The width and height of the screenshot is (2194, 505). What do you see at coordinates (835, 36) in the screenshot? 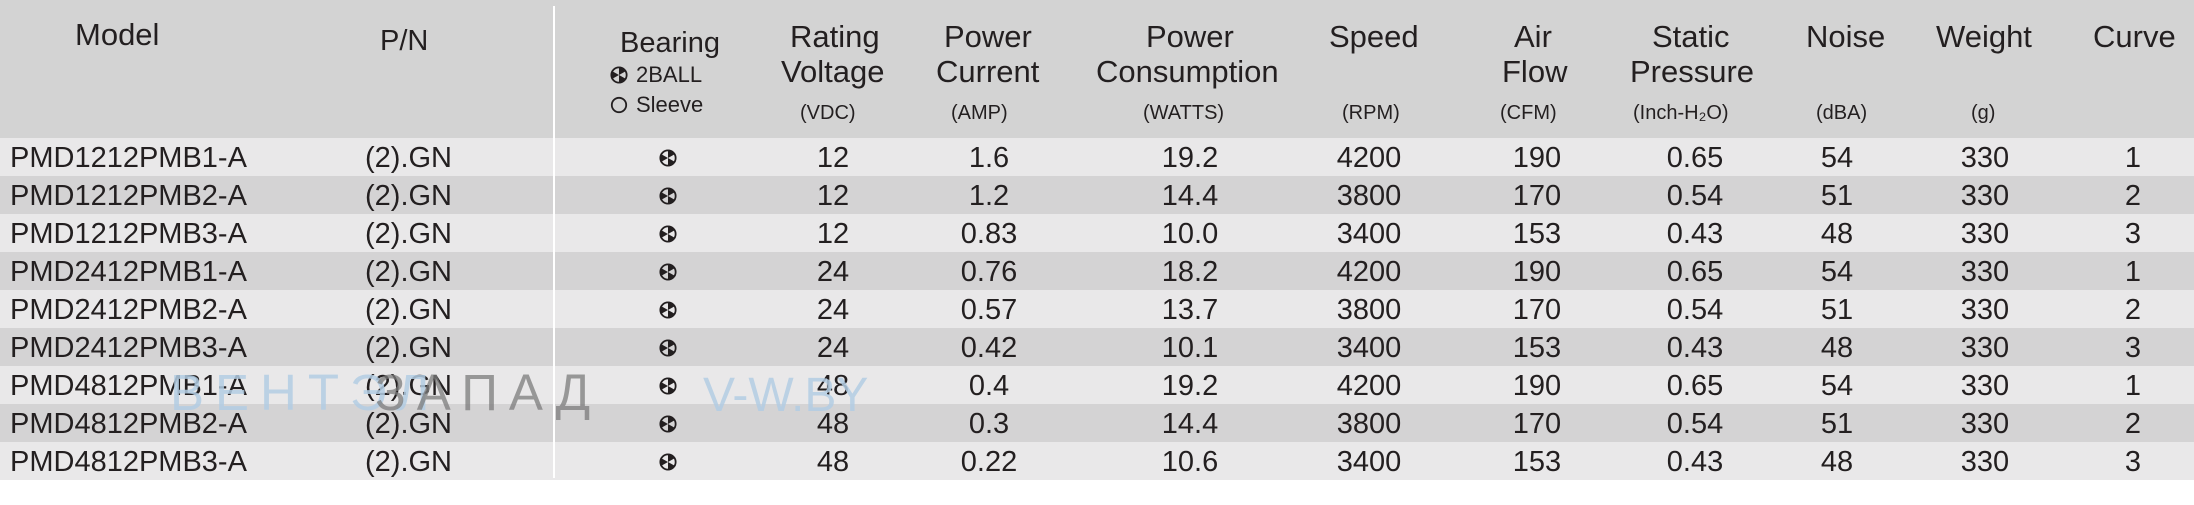
I see `header-rating-1: Rating` at bounding box center [835, 36].